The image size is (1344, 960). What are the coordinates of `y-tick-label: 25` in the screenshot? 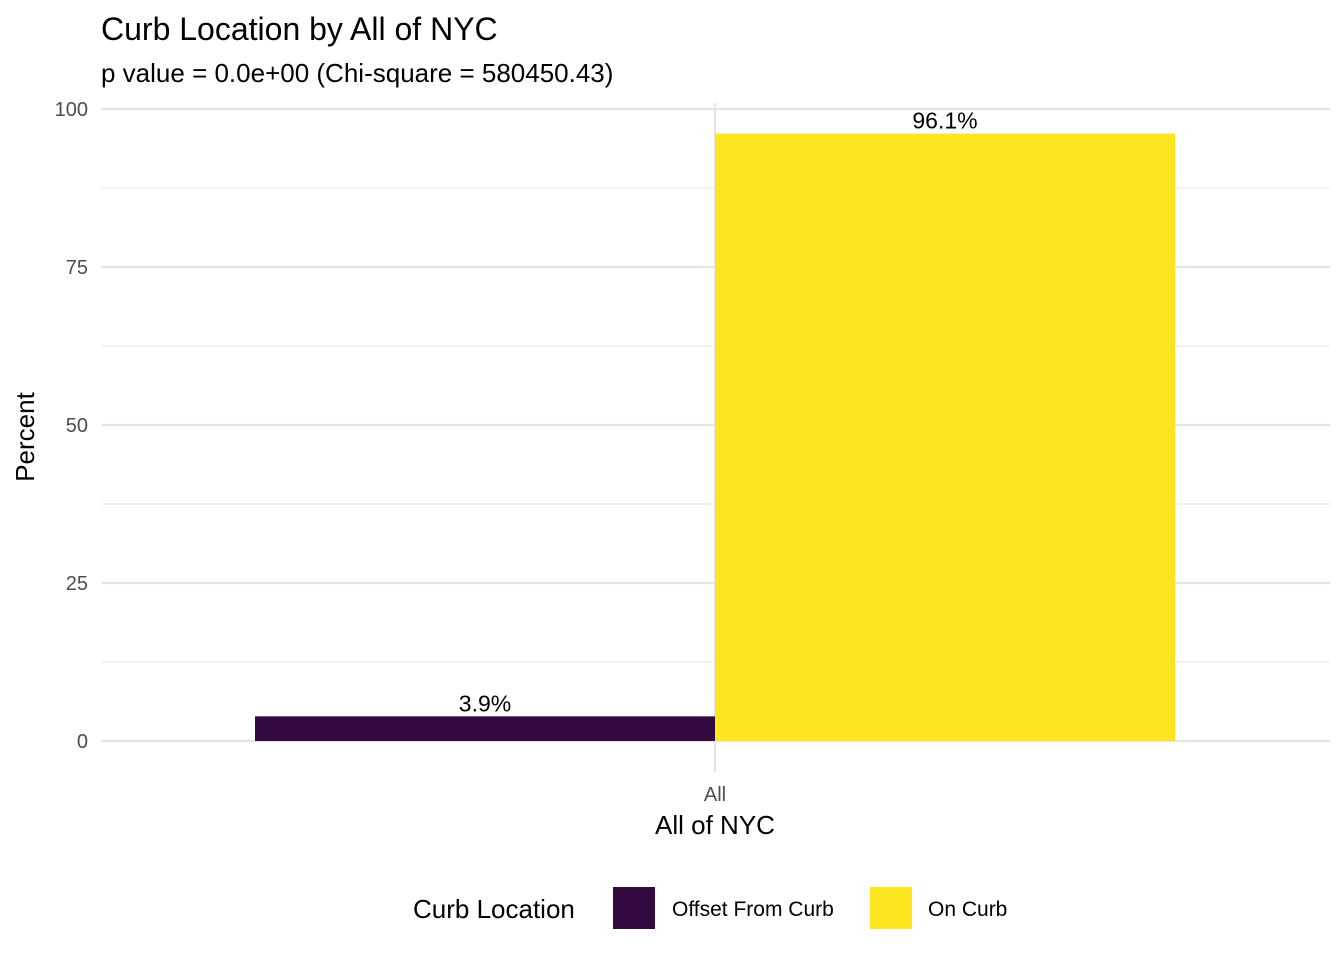 It's located at (77, 584).